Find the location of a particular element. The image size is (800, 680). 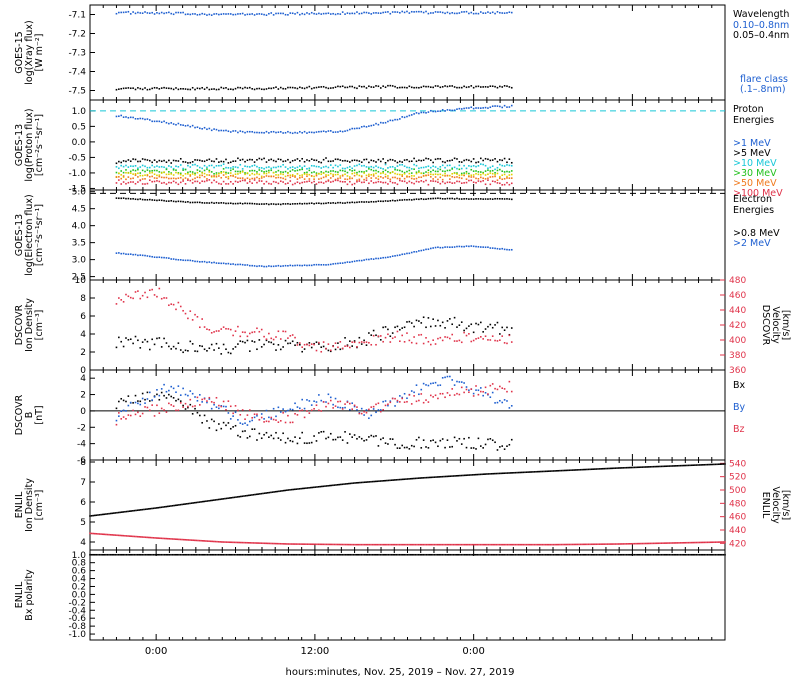

legend-item: Bz is located at coordinates (739, 429).